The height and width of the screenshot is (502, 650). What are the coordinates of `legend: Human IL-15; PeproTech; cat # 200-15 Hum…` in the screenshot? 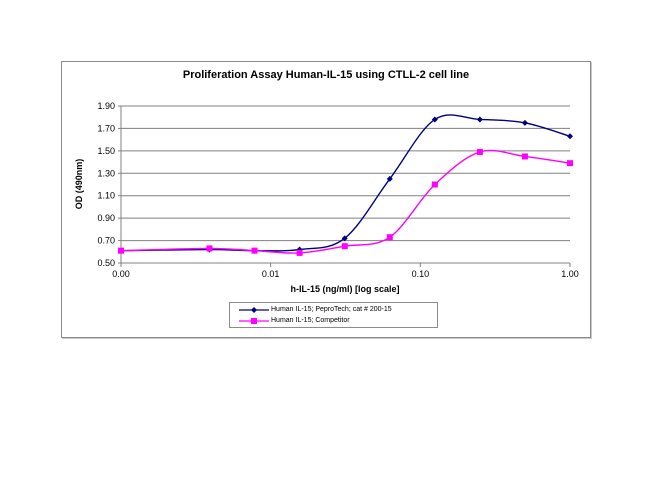 It's located at (333, 315).